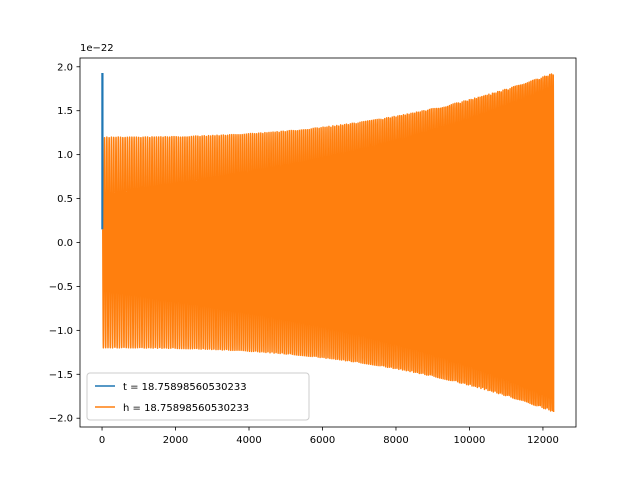 The width and height of the screenshot is (640, 480). I want to click on y-tick-label: 1.5, so click(65, 111).